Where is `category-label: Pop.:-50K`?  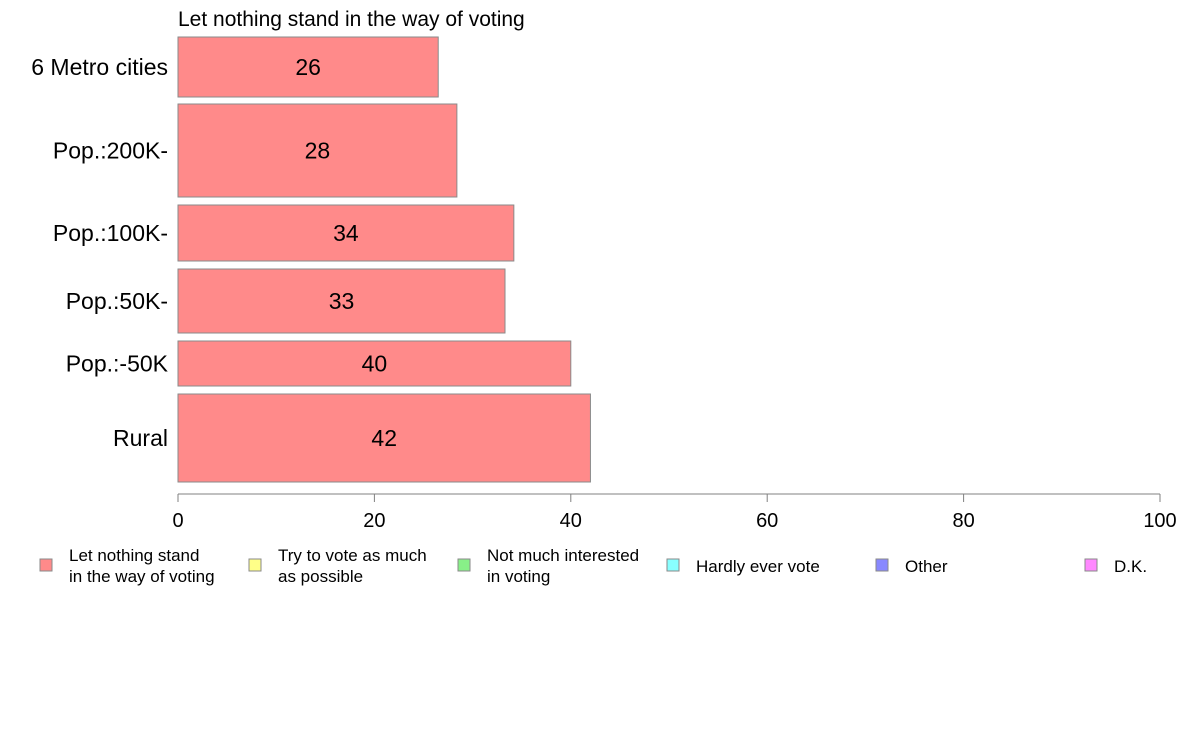 category-label: Pop.:-50K is located at coordinates (117, 364).